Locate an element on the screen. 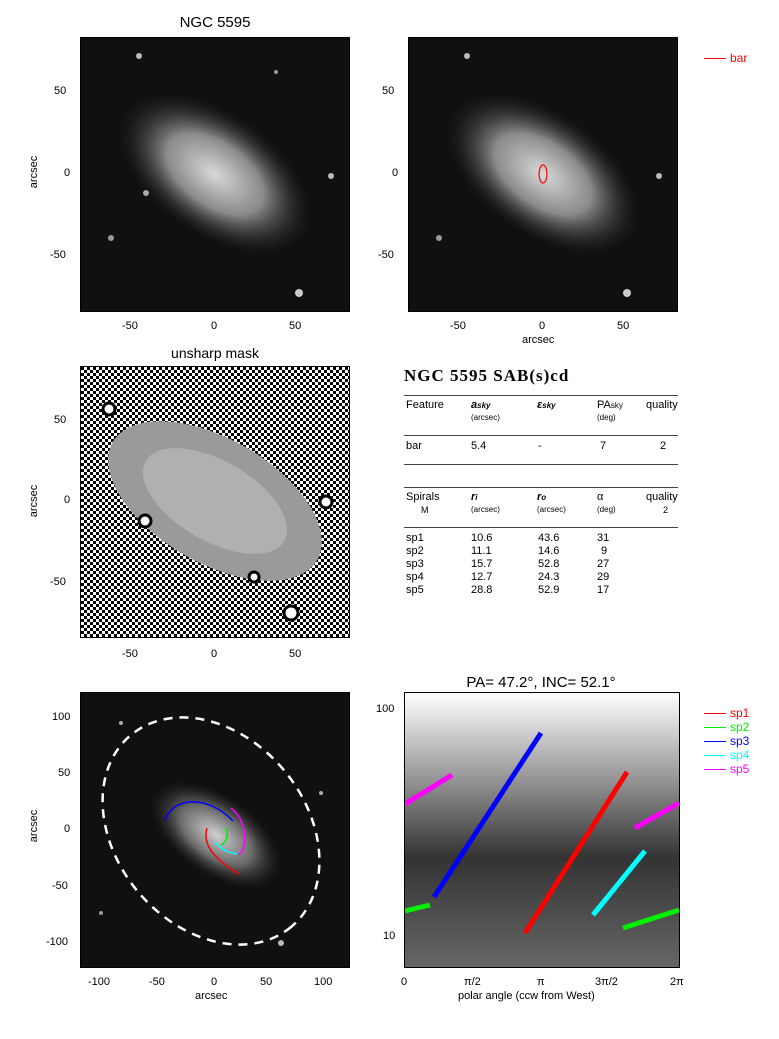 The image size is (779, 1039). spiral-trace-sp4 is located at coordinates (619, 883).